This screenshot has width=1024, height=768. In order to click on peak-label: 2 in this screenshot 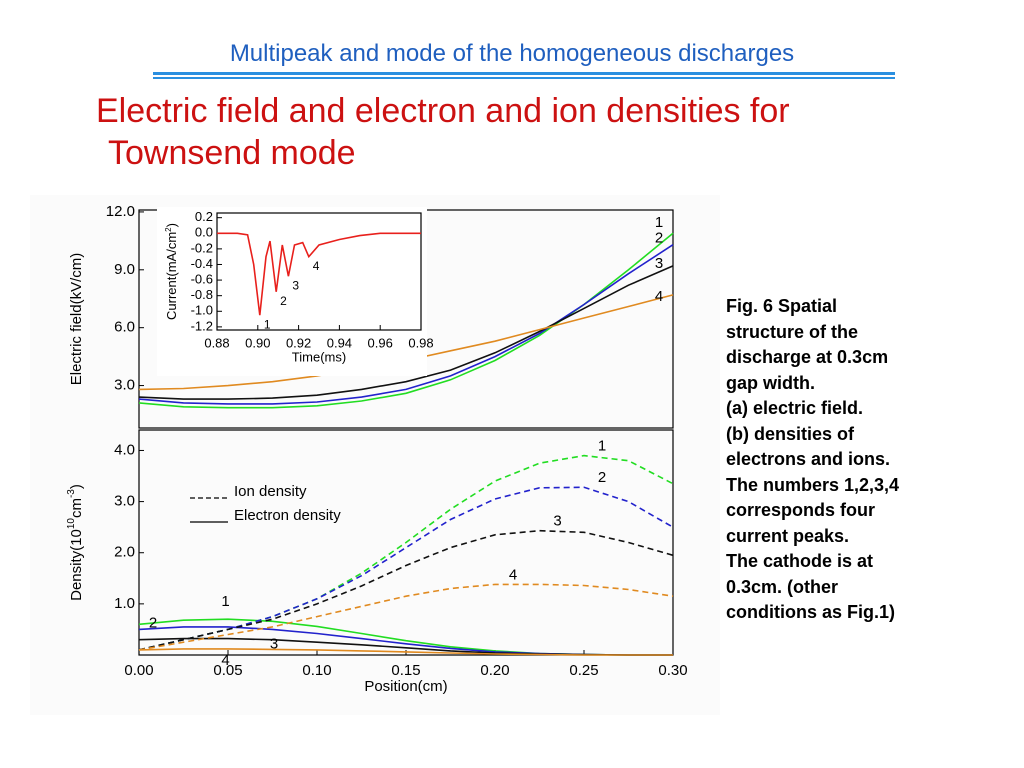, I will do `click(283, 301)`.